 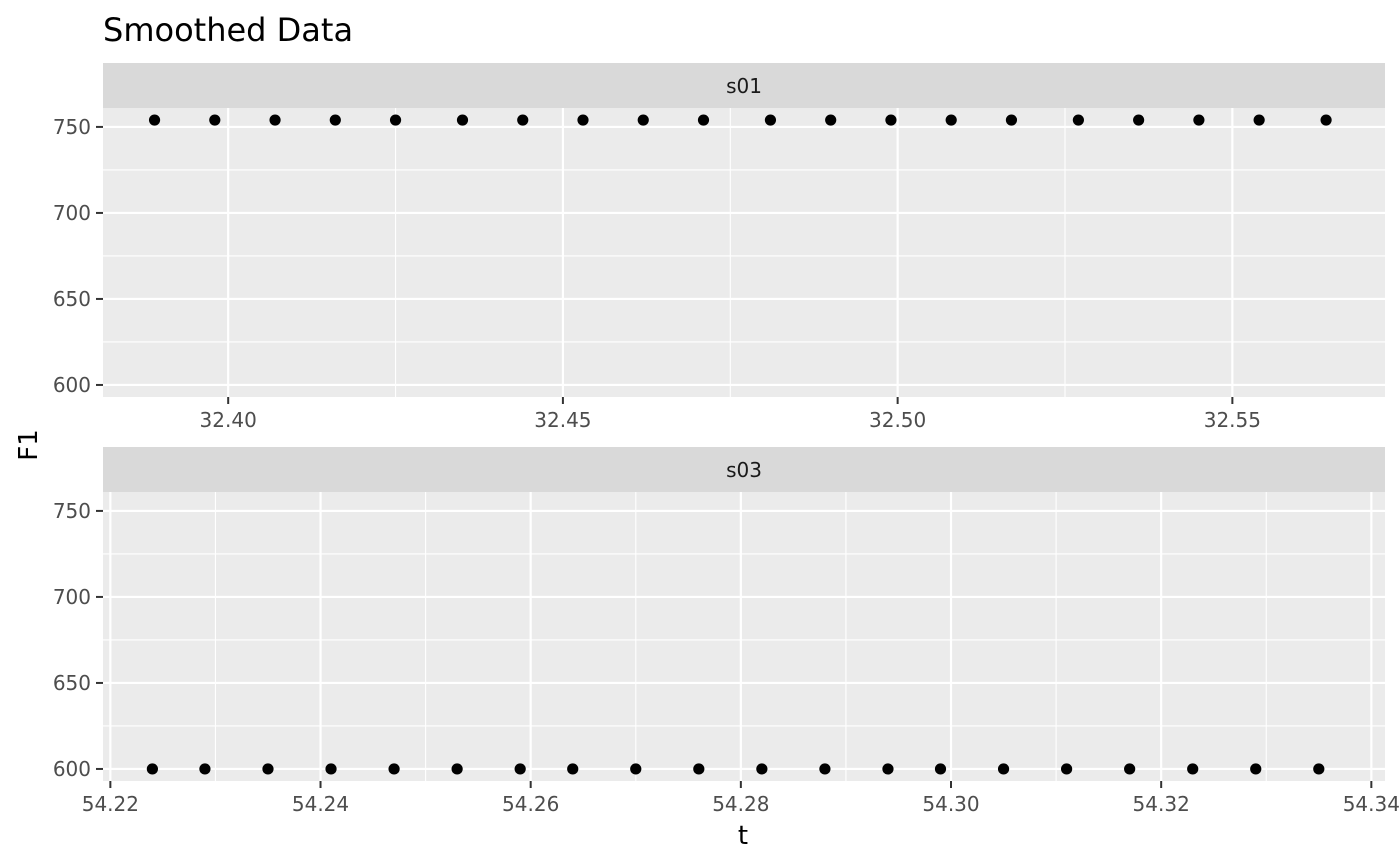 I want to click on x-tick-label: 32.40, so click(x=228, y=420).